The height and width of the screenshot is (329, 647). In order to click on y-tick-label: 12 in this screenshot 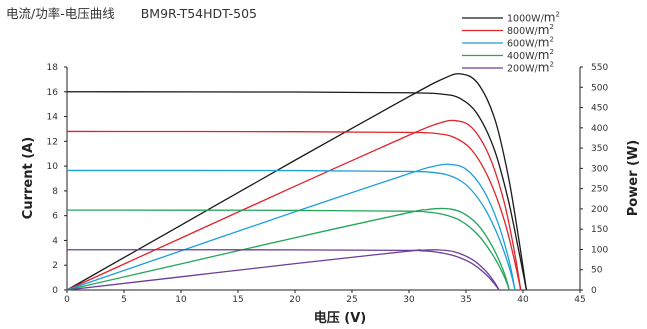, I will do `click(52, 142)`.